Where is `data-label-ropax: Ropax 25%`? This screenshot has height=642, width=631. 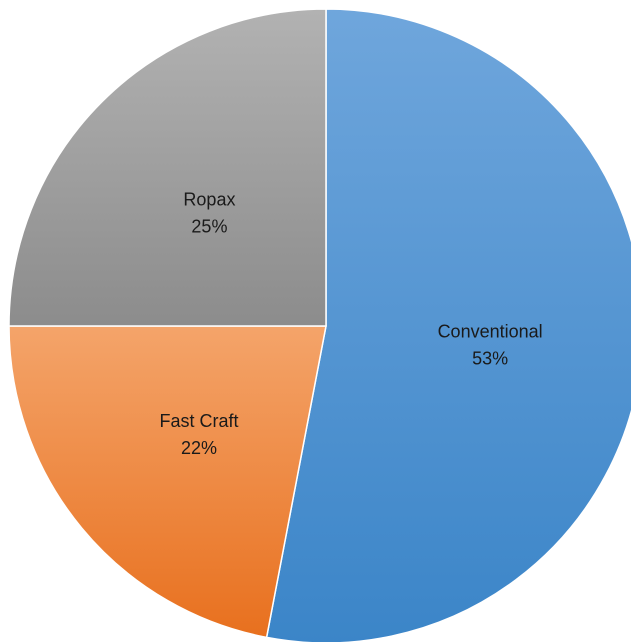 data-label-ropax: Ropax 25% is located at coordinates (209, 212).